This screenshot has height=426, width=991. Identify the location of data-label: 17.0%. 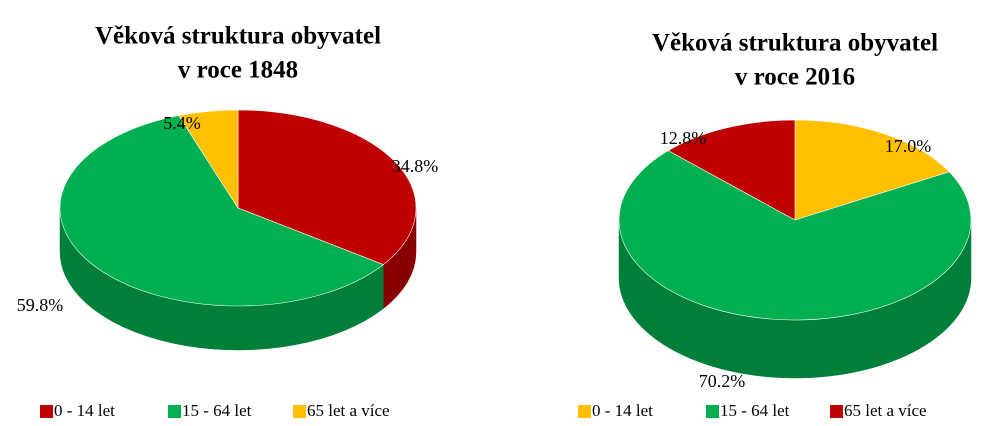
(908, 146).